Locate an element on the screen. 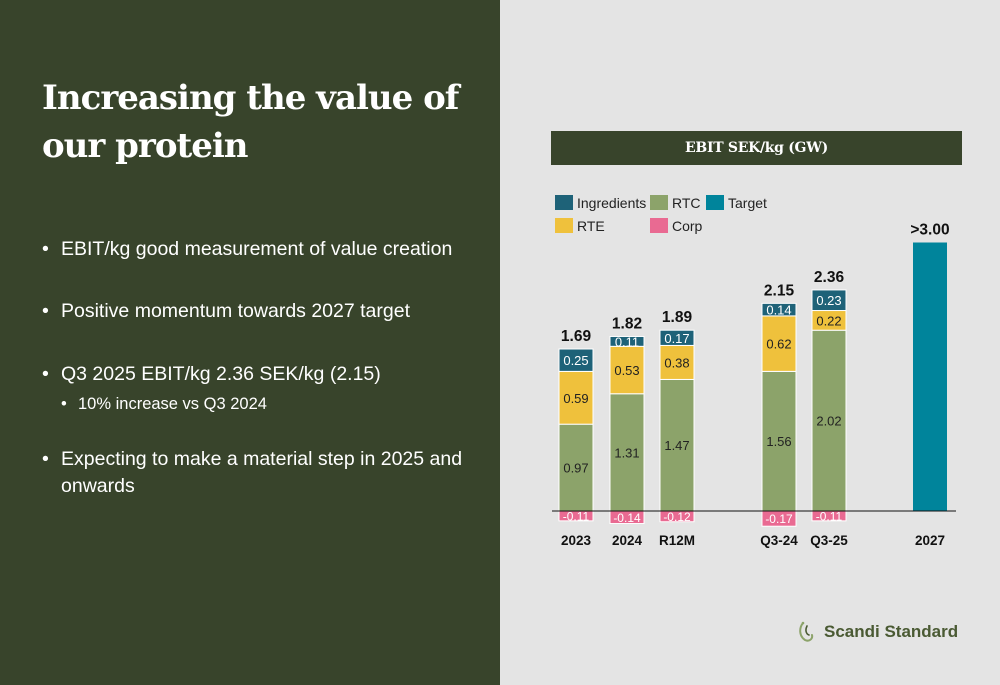 The height and width of the screenshot is (685, 1000). bar-label-rte: 0.53 is located at coordinates (626, 370).